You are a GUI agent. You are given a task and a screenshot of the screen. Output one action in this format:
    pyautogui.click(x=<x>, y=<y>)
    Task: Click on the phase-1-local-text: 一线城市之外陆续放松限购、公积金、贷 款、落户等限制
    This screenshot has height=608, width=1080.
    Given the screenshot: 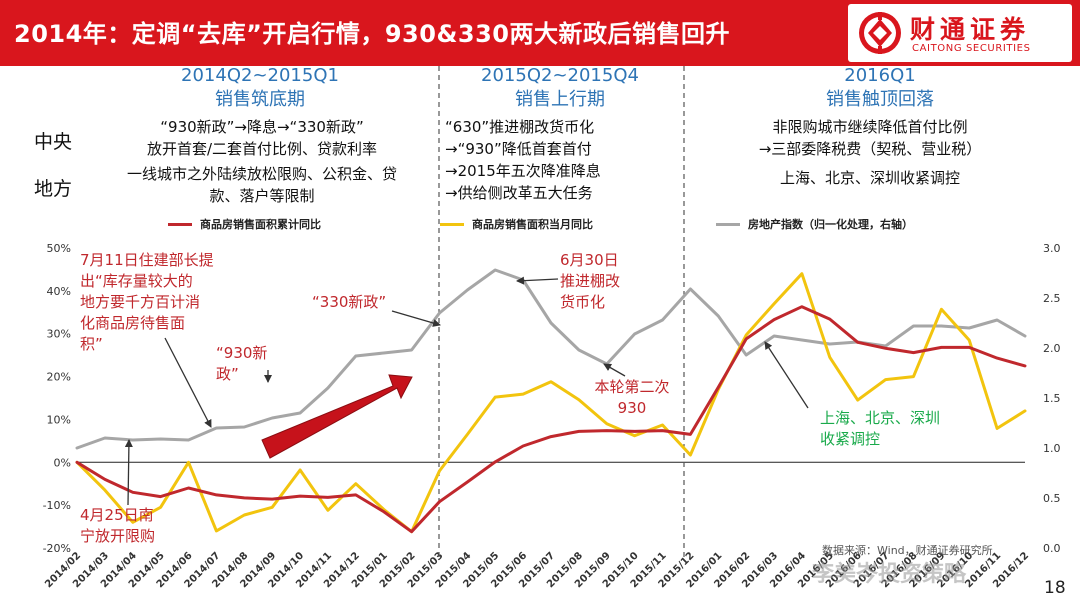 What is the action you would take?
    pyautogui.click(x=262, y=185)
    